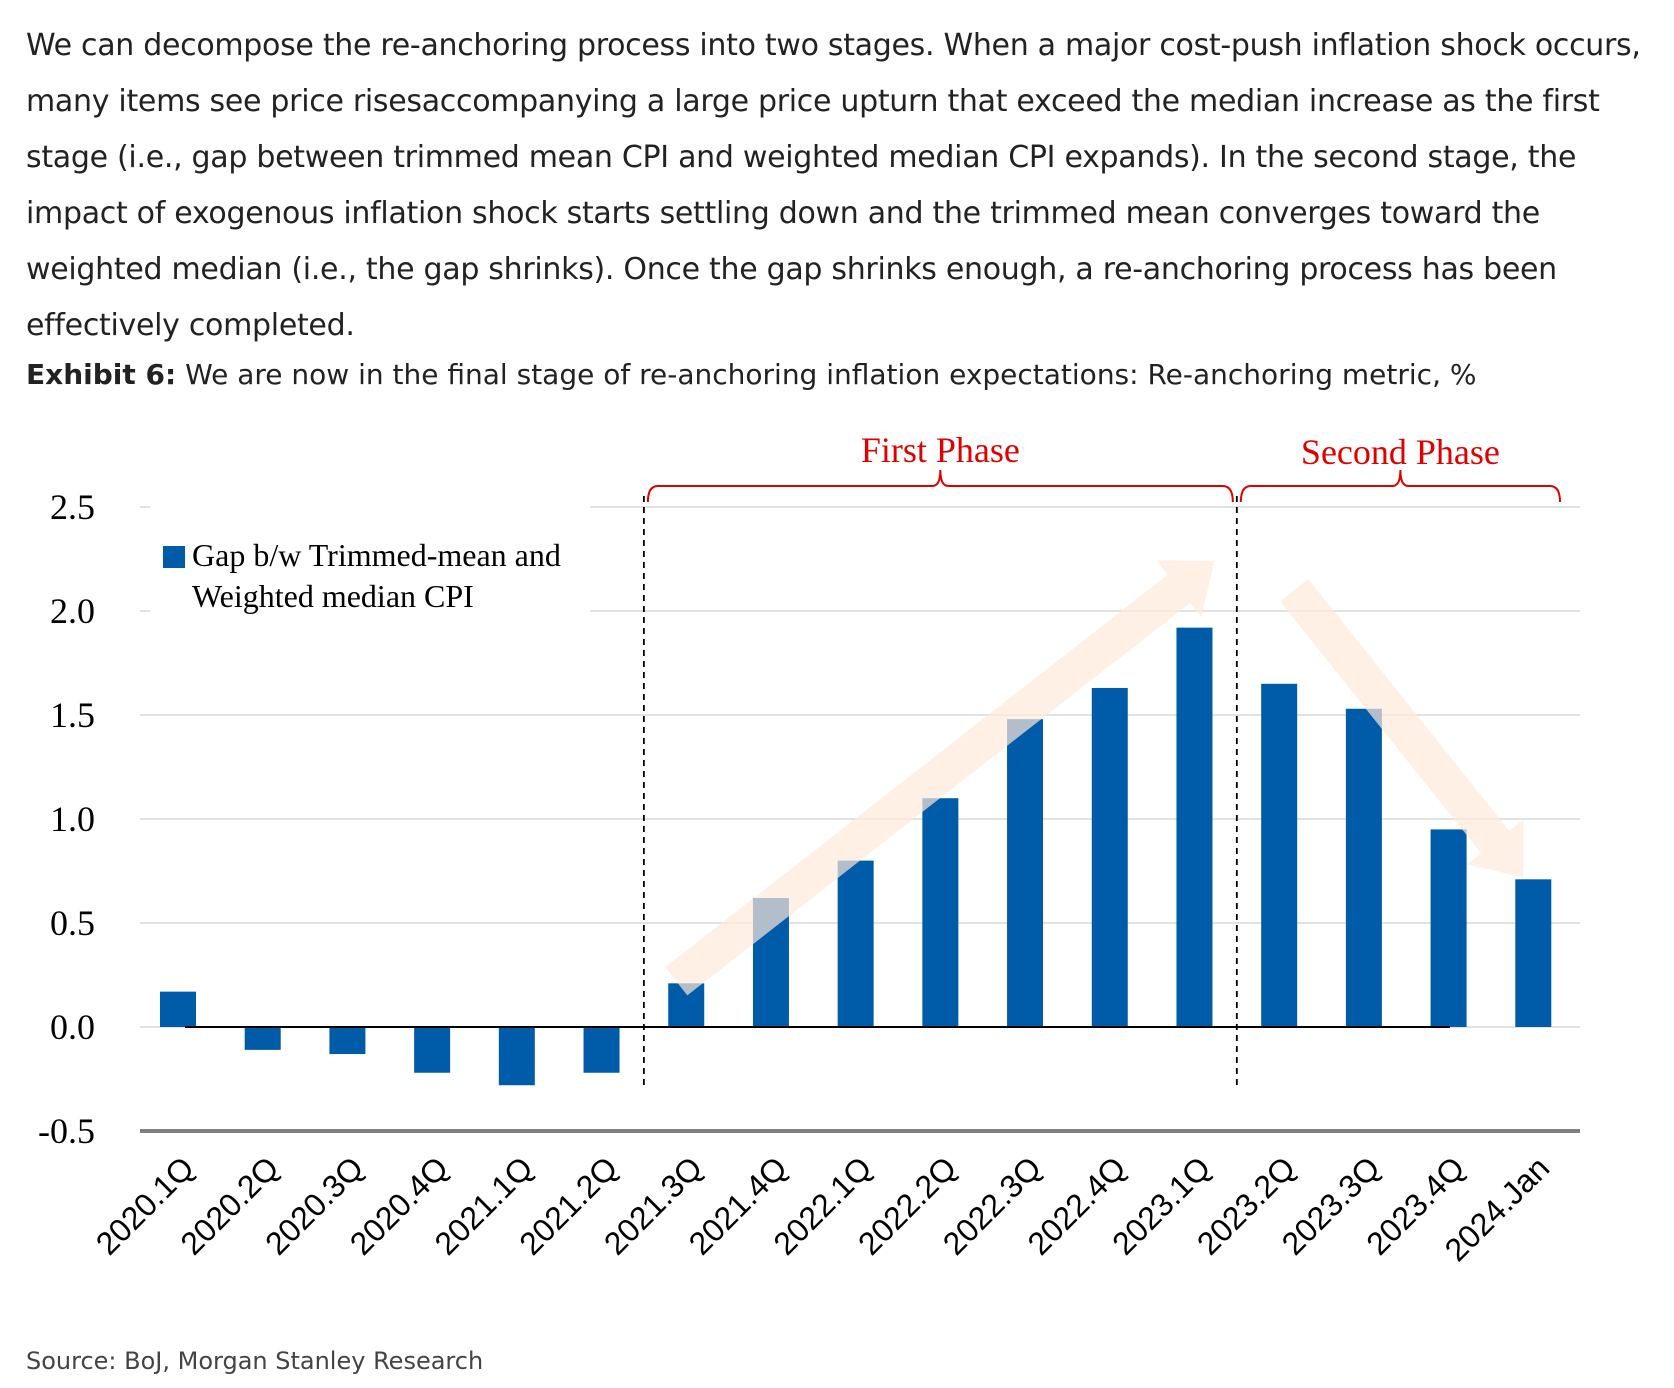 This screenshot has width=1674, height=1388. What do you see at coordinates (72, 819) in the screenshot?
I see `y-tick-label: 1.0` at bounding box center [72, 819].